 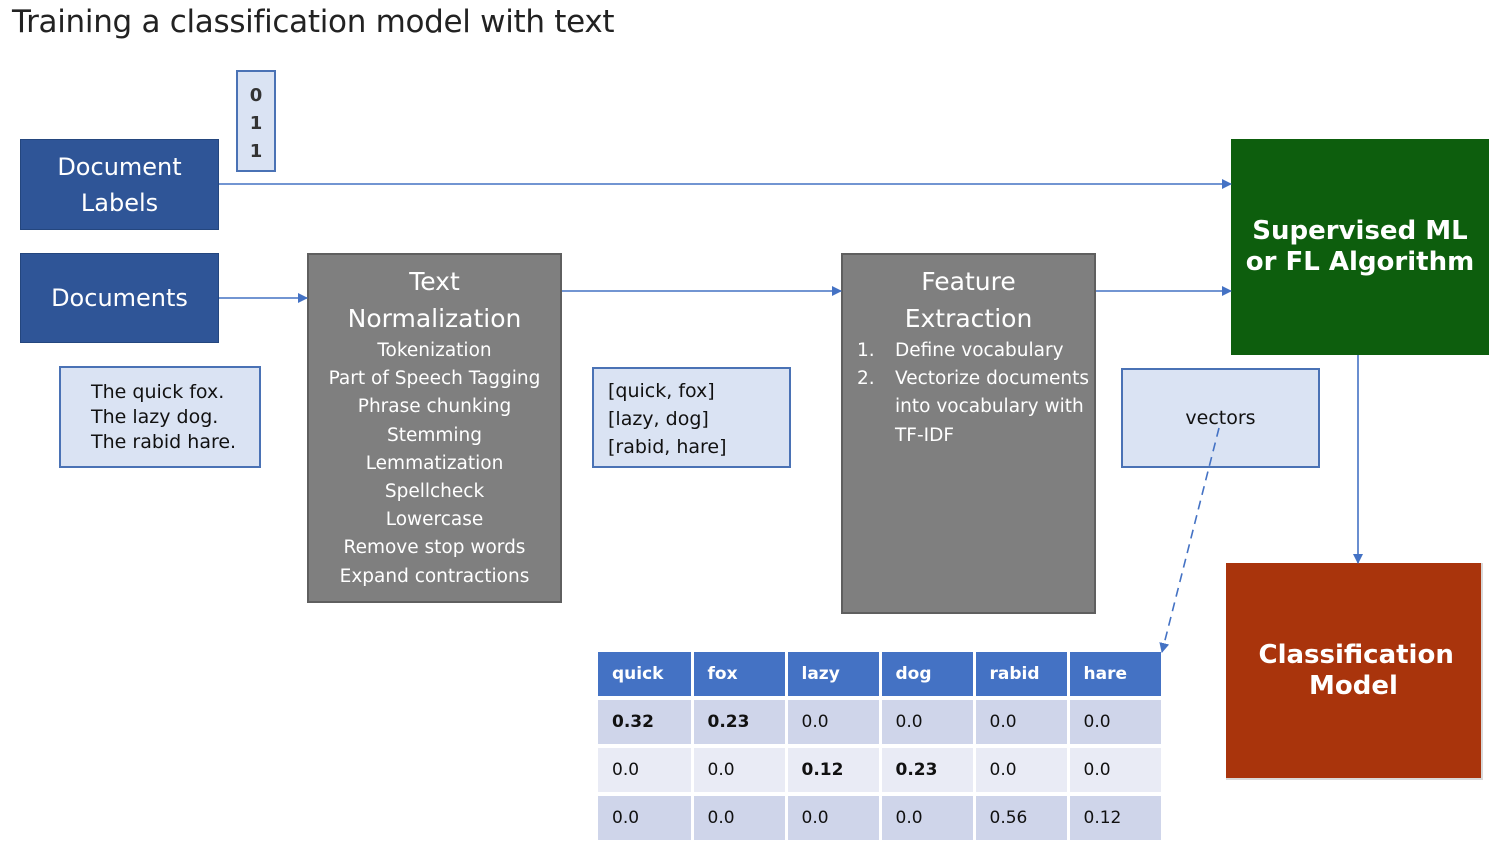 I want to click on document-sample: The rabid hare., so click(x=164, y=442).